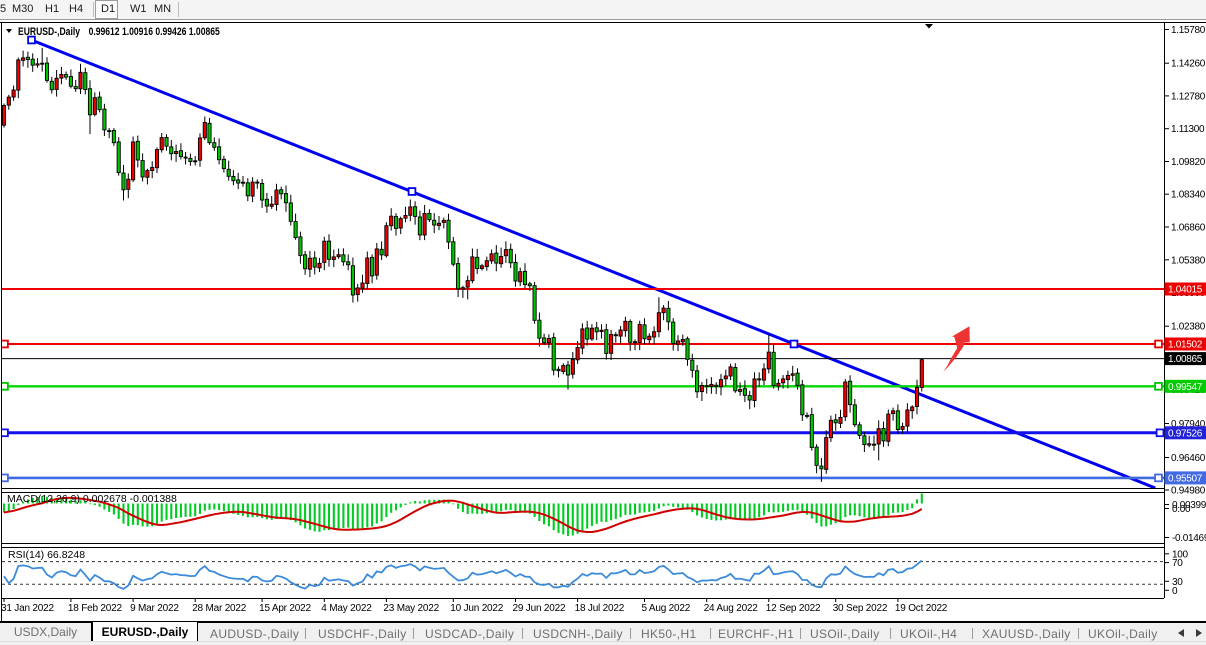 The width and height of the screenshot is (1206, 645). I want to click on svg-text: 1.15780, so click(1188, 30).